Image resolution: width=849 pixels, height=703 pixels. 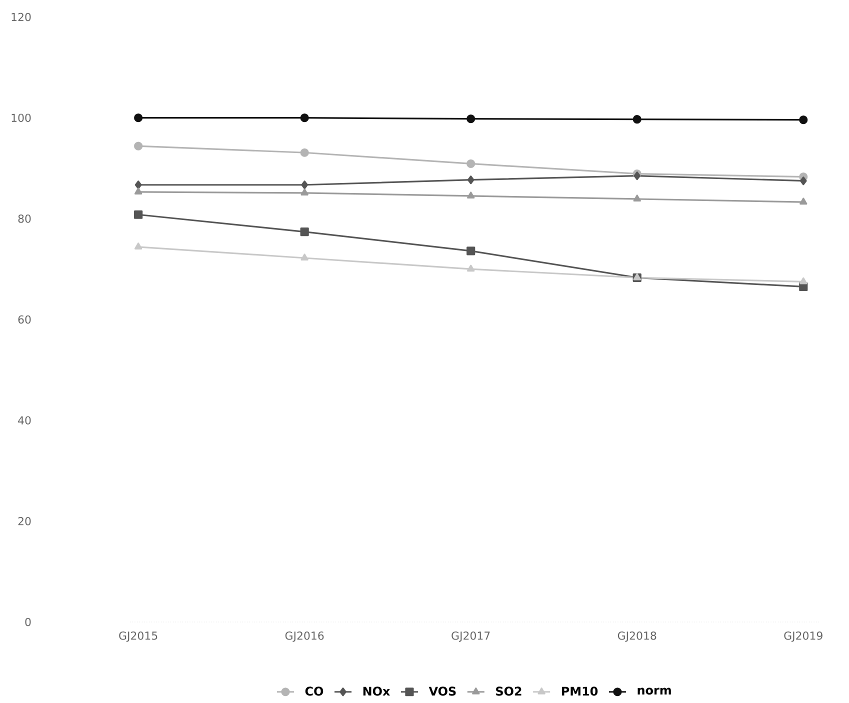 What do you see at coordinates (580, 691) in the screenshot?
I see `legend-label: PM10` at bounding box center [580, 691].